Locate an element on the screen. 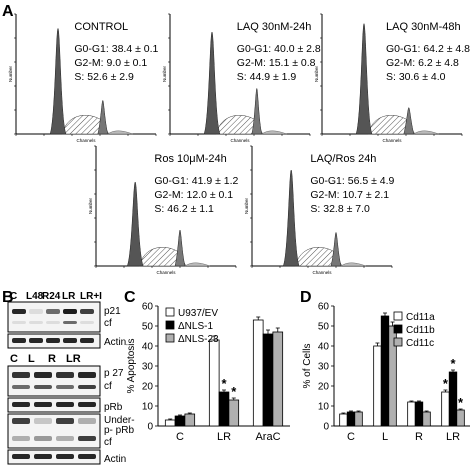 The width and height of the screenshot is (474, 466). x-tick-label: L is located at coordinates (385, 437).